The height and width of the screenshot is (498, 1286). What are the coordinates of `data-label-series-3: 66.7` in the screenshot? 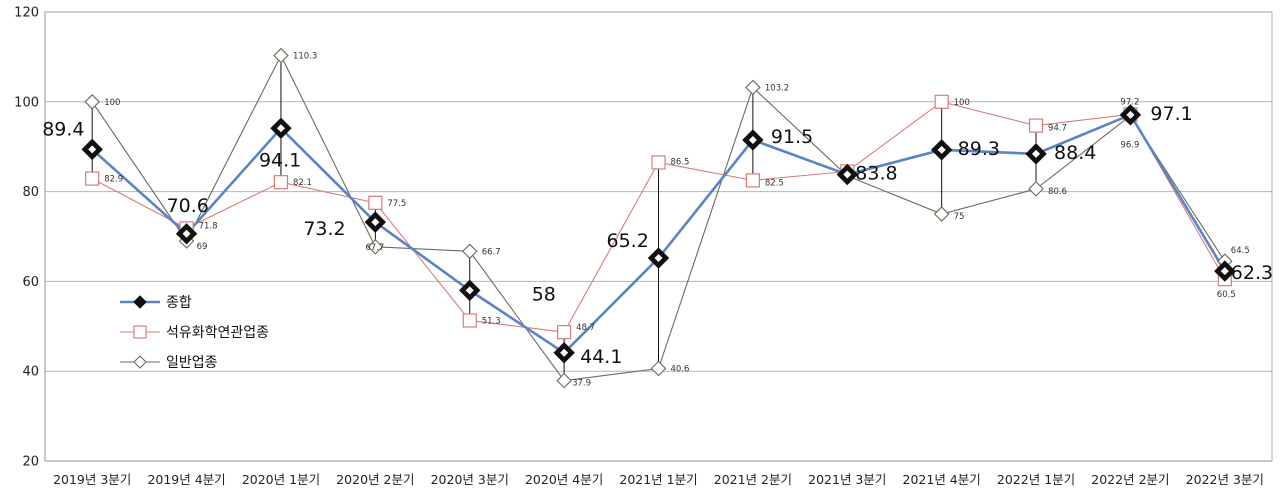 It's located at (491, 252).